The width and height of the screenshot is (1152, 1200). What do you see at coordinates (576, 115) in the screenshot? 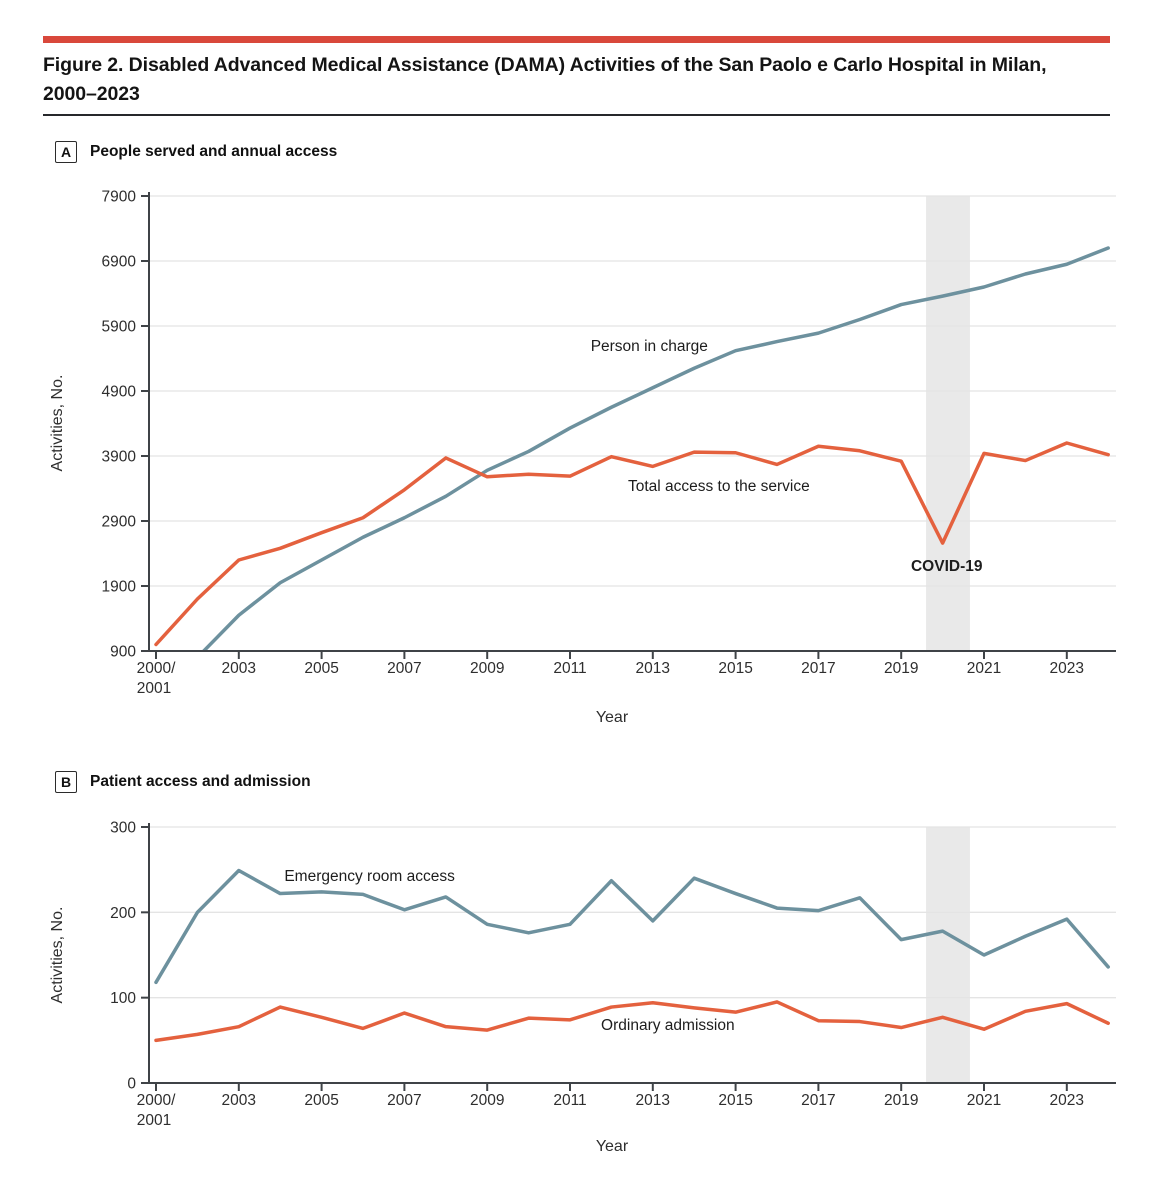
I see `title-divider` at bounding box center [576, 115].